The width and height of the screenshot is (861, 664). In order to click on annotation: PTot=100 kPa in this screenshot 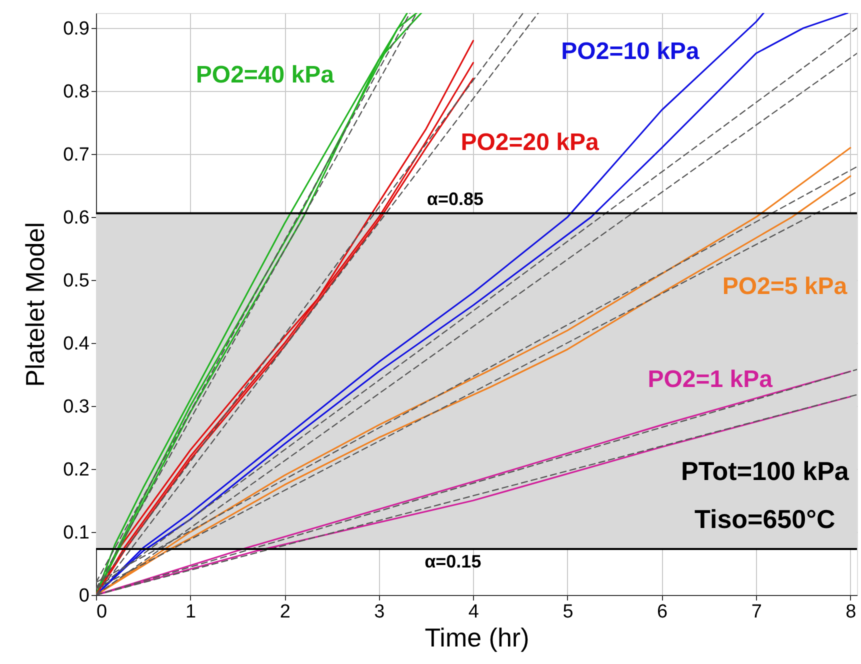, I will do `click(765, 471)`.